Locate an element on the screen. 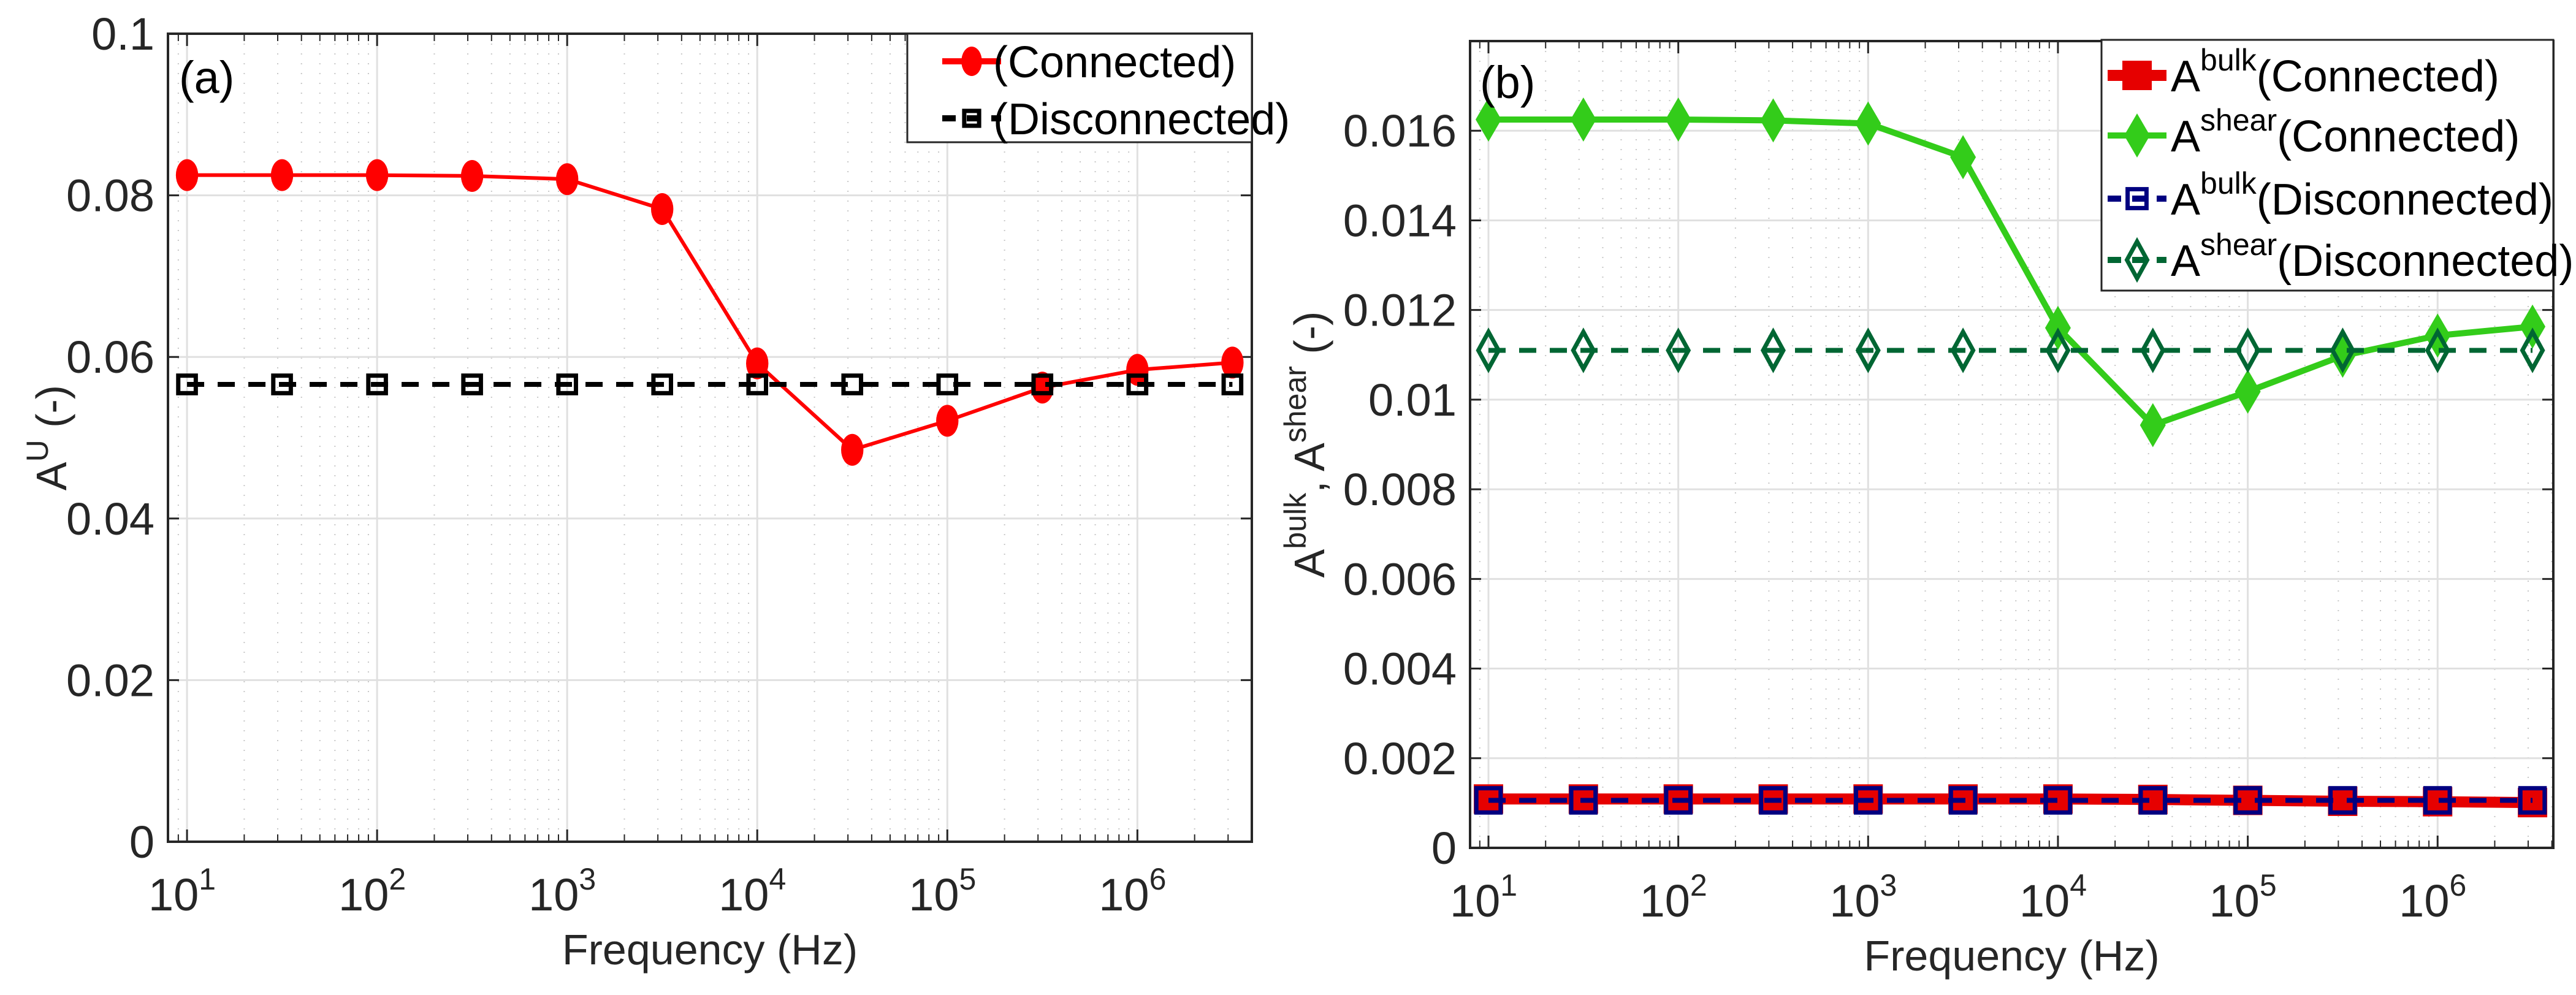  x-axis-label: Frequency (Hz) is located at coordinates (710, 950).